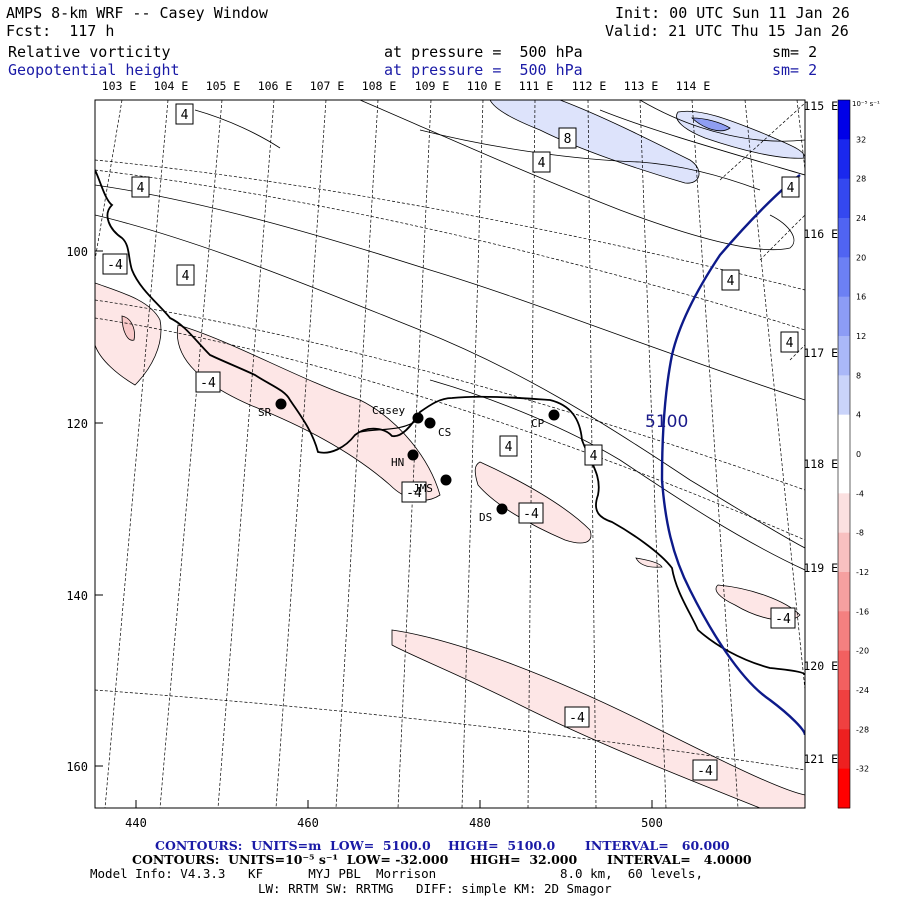 The width and height of the screenshot is (900, 900). What do you see at coordinates (89, 52) in the screenshot?
I see `field1-name: Relative vorticity` at bounding box center [89, 52].